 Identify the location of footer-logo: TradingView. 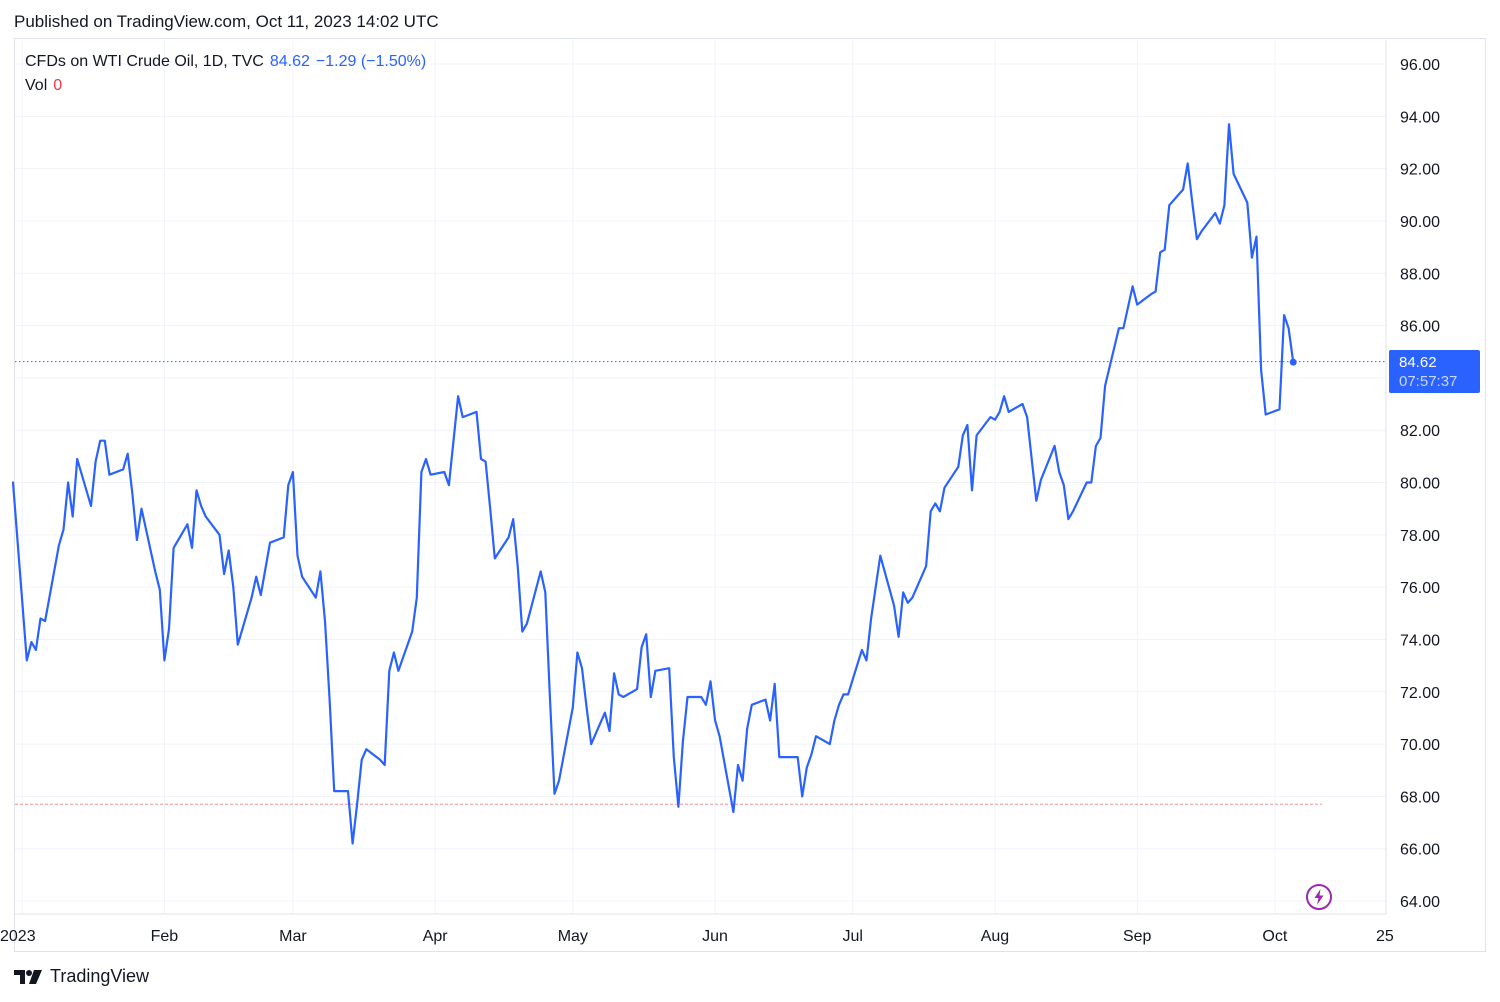
(81, 976).